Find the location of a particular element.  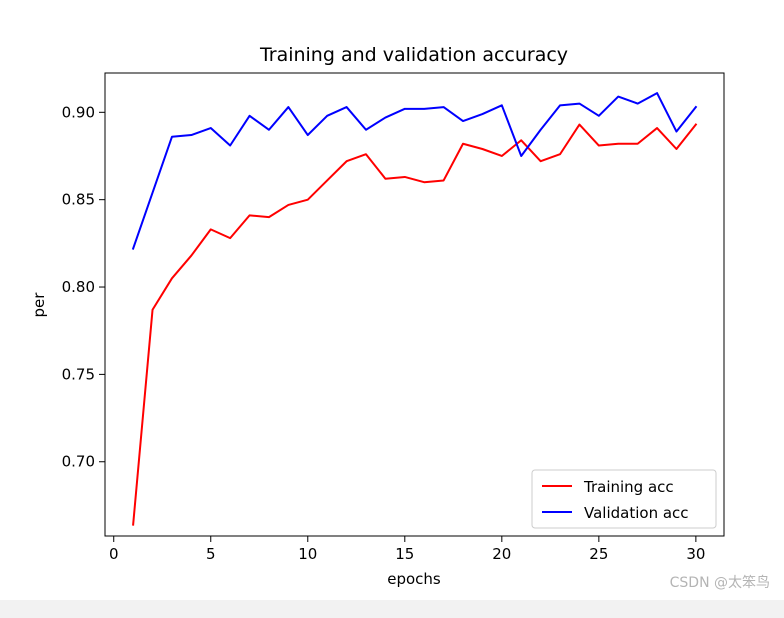

legend-label-1: Training acc is located at coordinates (628, 487).